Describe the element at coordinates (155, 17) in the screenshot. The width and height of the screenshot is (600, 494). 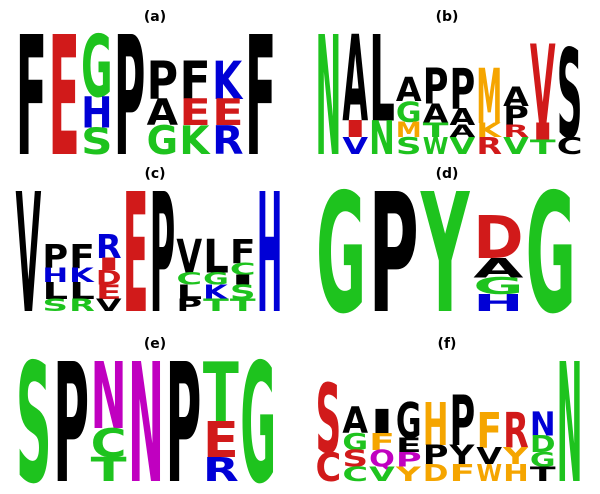
I see `panel-label: (a)` at that location.